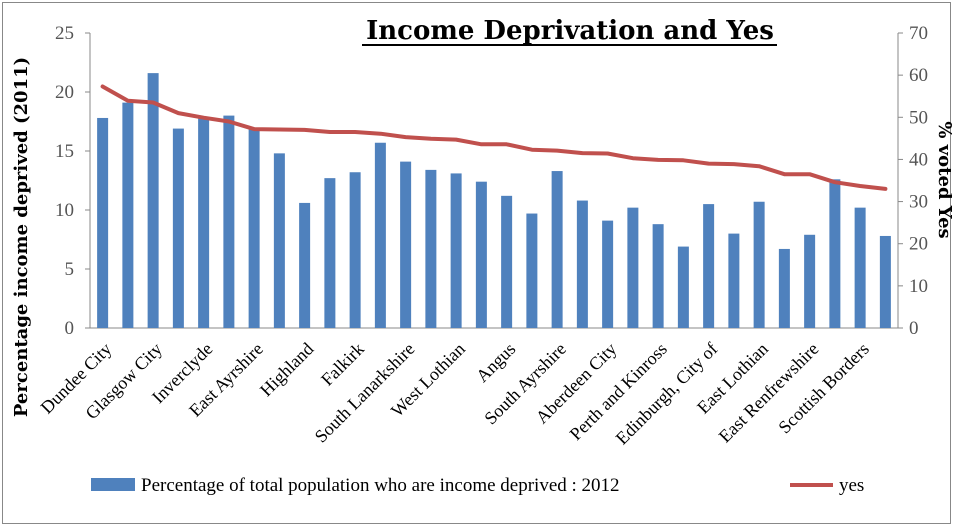 Image resolution: width=955 pixels, height=528 pixels. I want to click on left-tick-label: 15, so click(64, 151).